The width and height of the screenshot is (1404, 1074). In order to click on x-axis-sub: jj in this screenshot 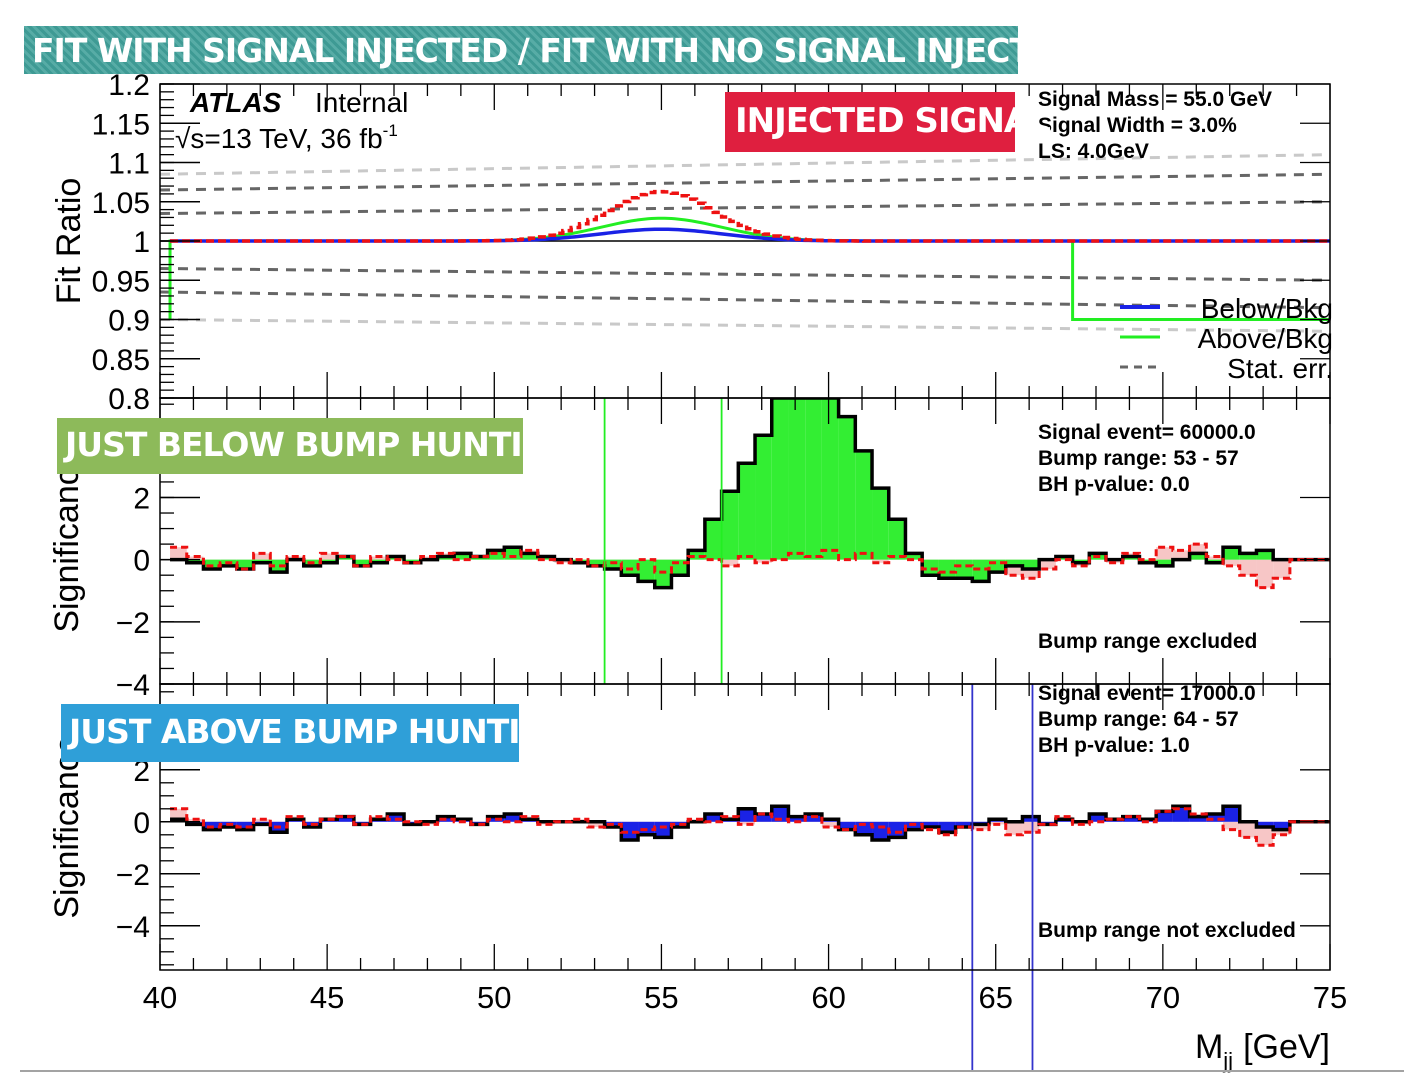, I will do `click(1227, 1060)`.